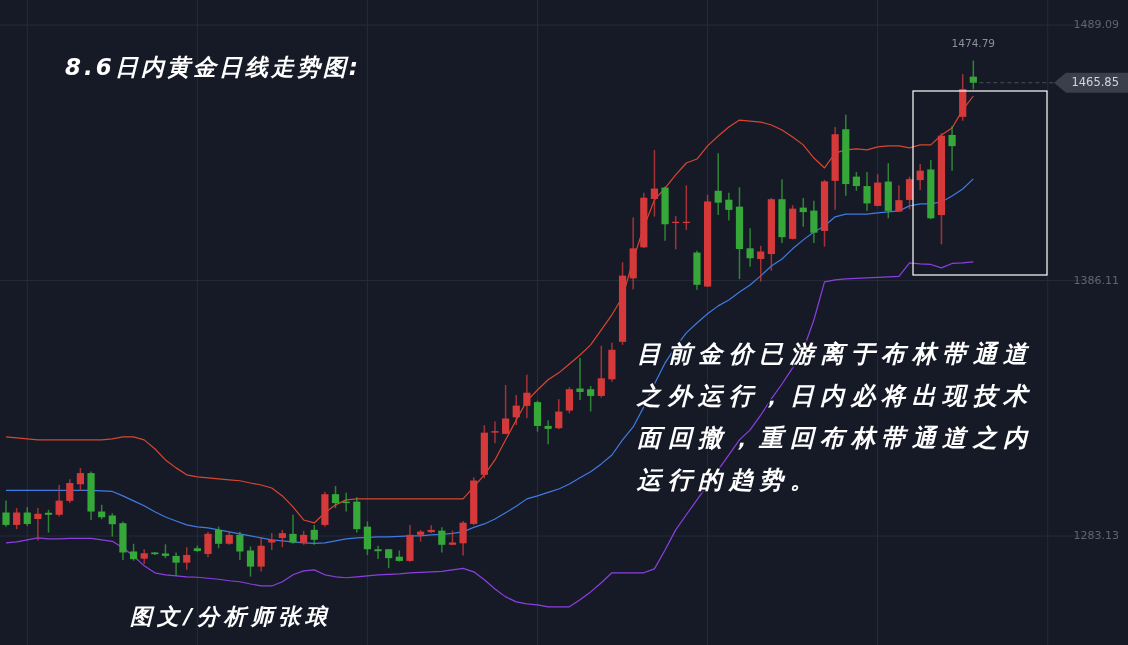 The image size is (1128, 645). Describe the element at coordinates (1096, 25) in the screenshot. I see `y-tick-label: 1489.09` at that location.